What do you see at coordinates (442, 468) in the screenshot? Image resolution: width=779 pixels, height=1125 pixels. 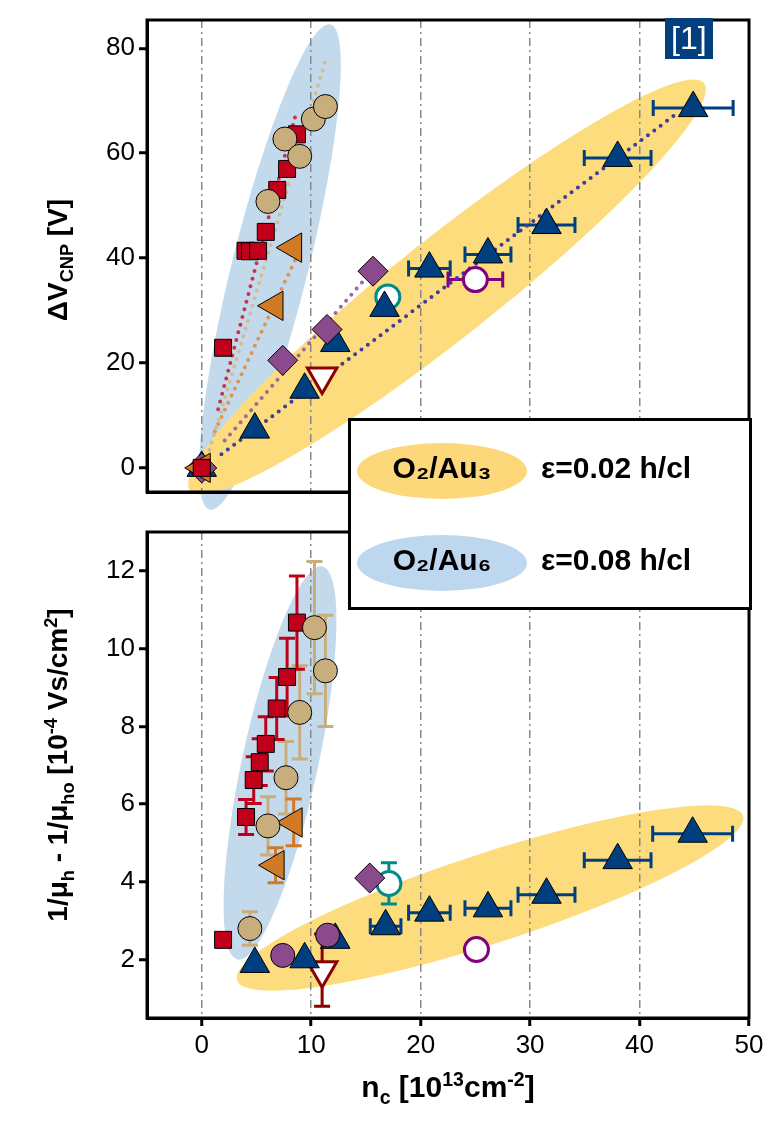 I see `annotation: O₂/Au₃` at bounding box center [442, 468].